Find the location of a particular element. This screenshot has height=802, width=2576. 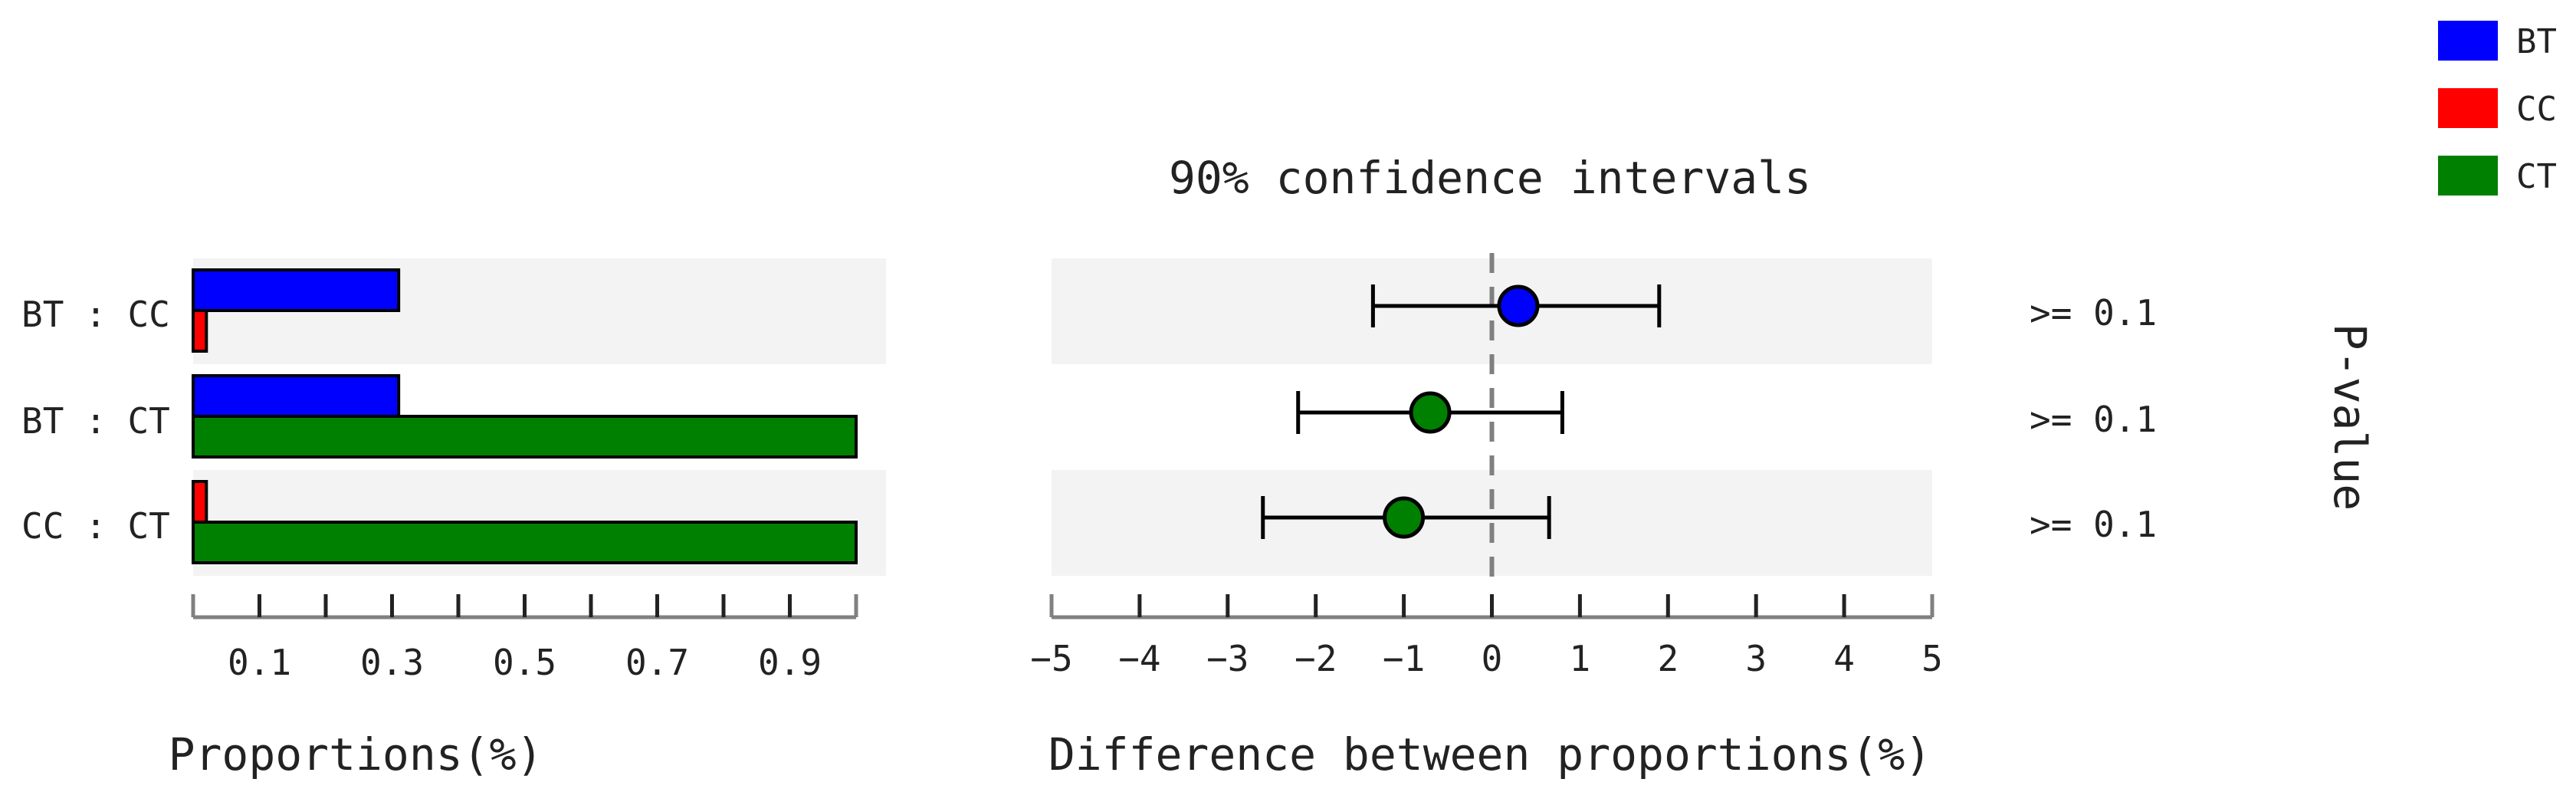

tick-label: 4 is located at coordinates (1844, 658).